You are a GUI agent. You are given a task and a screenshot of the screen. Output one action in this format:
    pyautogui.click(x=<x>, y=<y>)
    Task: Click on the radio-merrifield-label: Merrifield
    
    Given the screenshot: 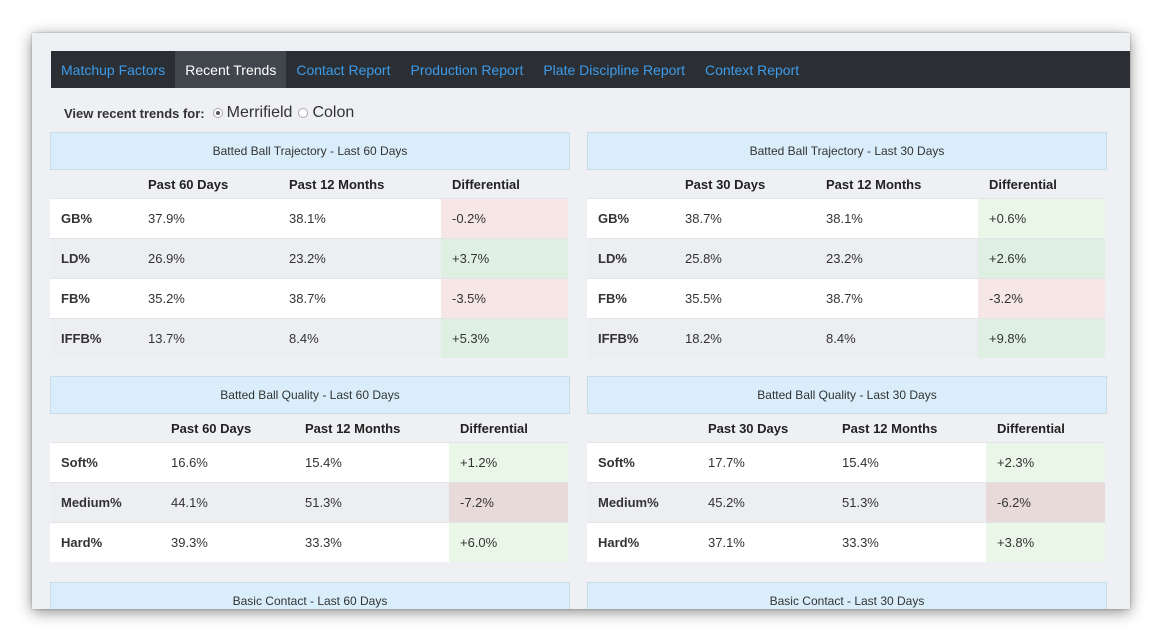 What is the action you would take?
    pyautogui.click(x=259, y=112)
    